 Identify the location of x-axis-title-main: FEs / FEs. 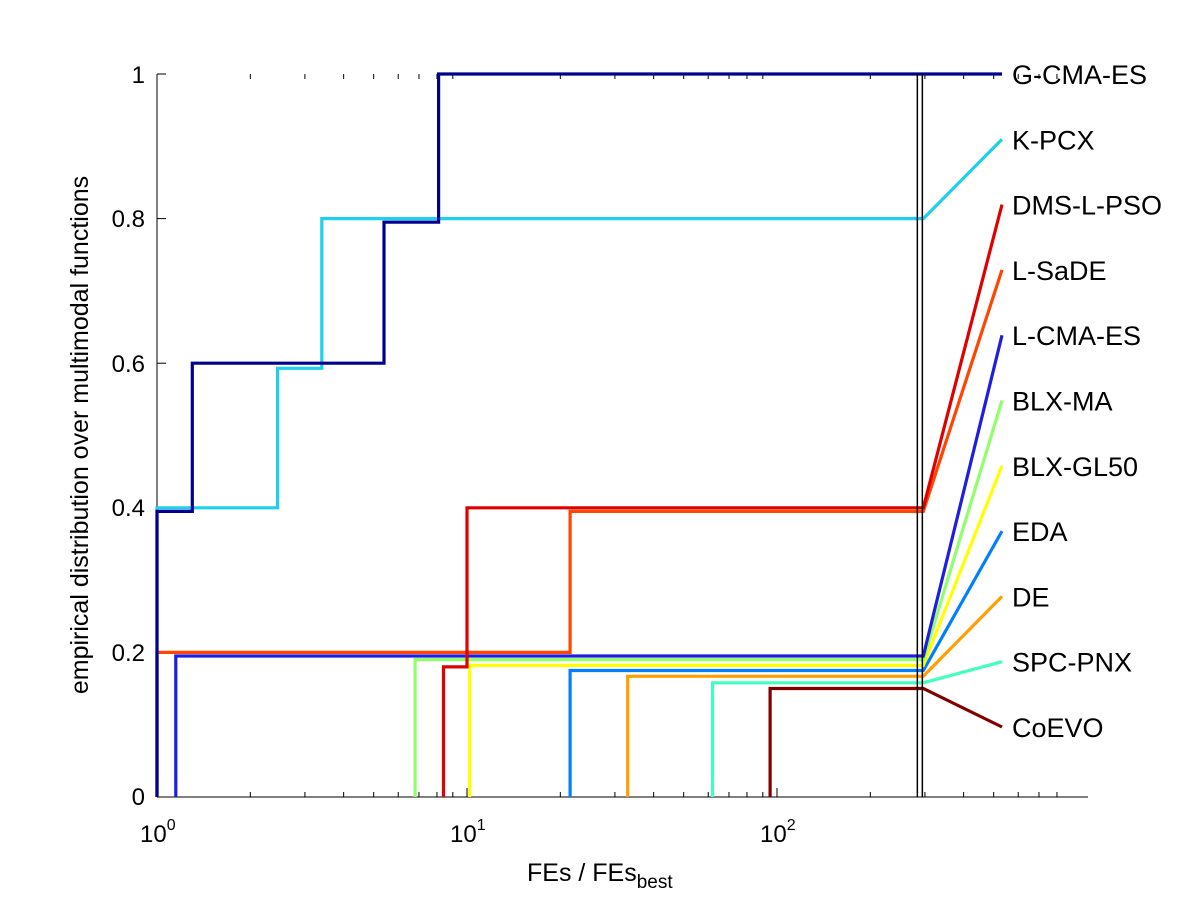
(582, 873).